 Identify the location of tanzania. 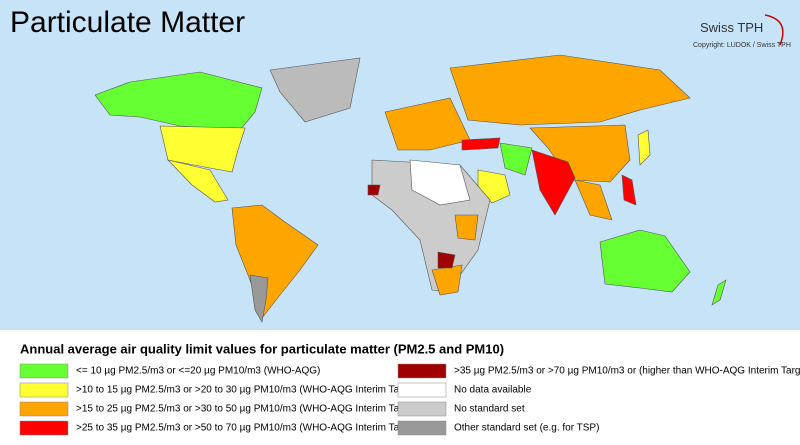
(466, 227).